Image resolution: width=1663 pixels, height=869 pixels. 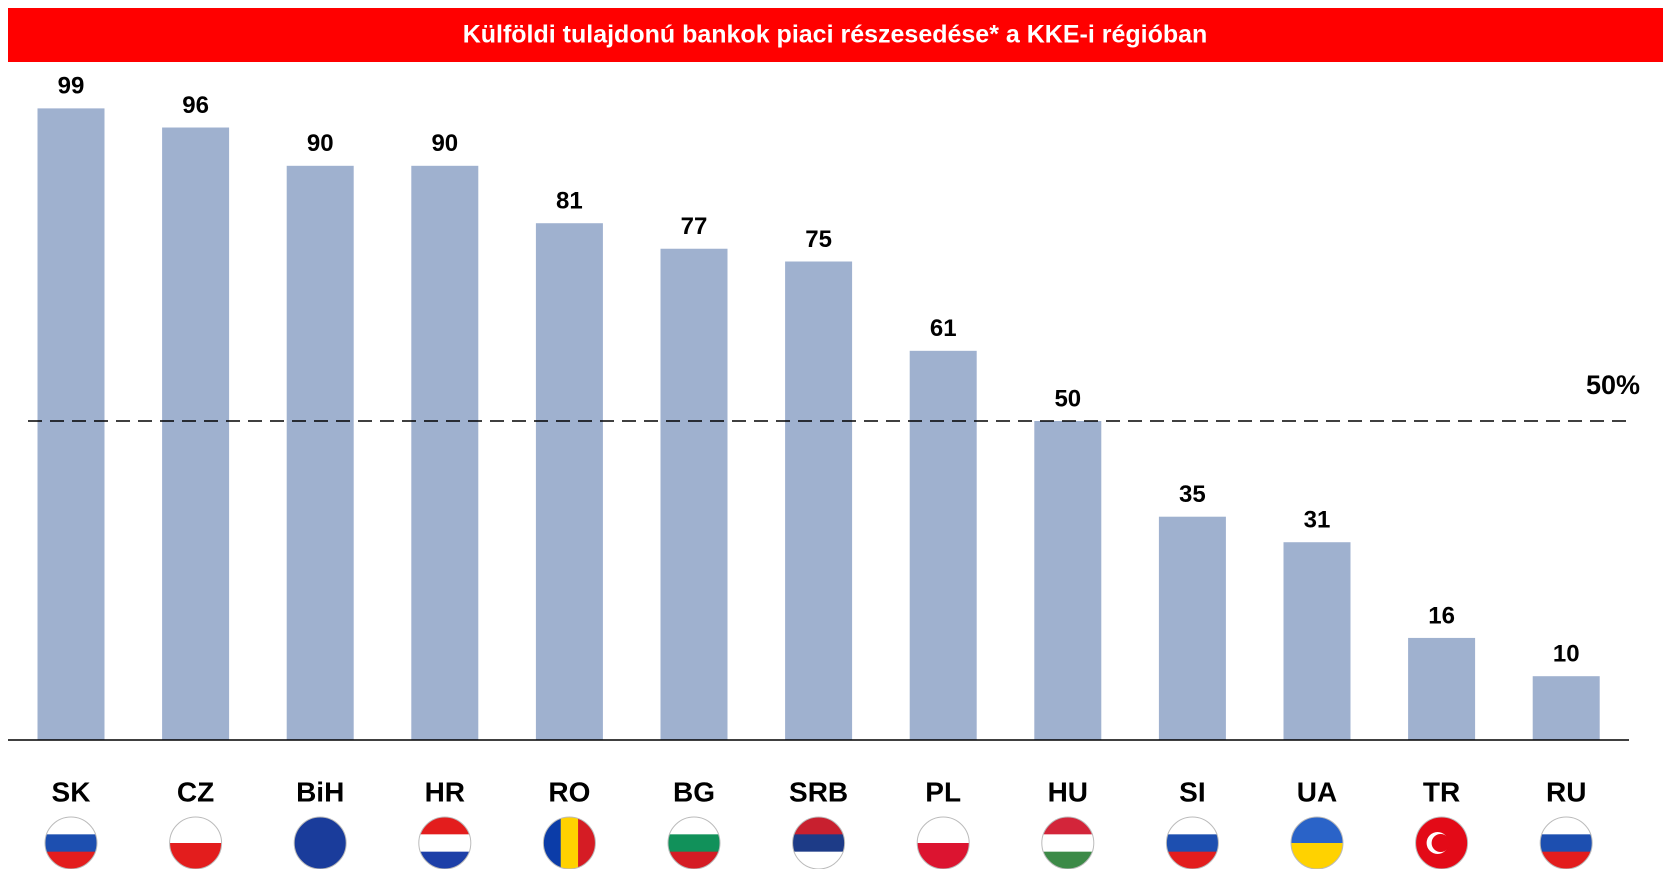 What do you see at coordinates (694, 226) in the screenshot?
I see `value-label: 77` at bounding box center [694, 226].